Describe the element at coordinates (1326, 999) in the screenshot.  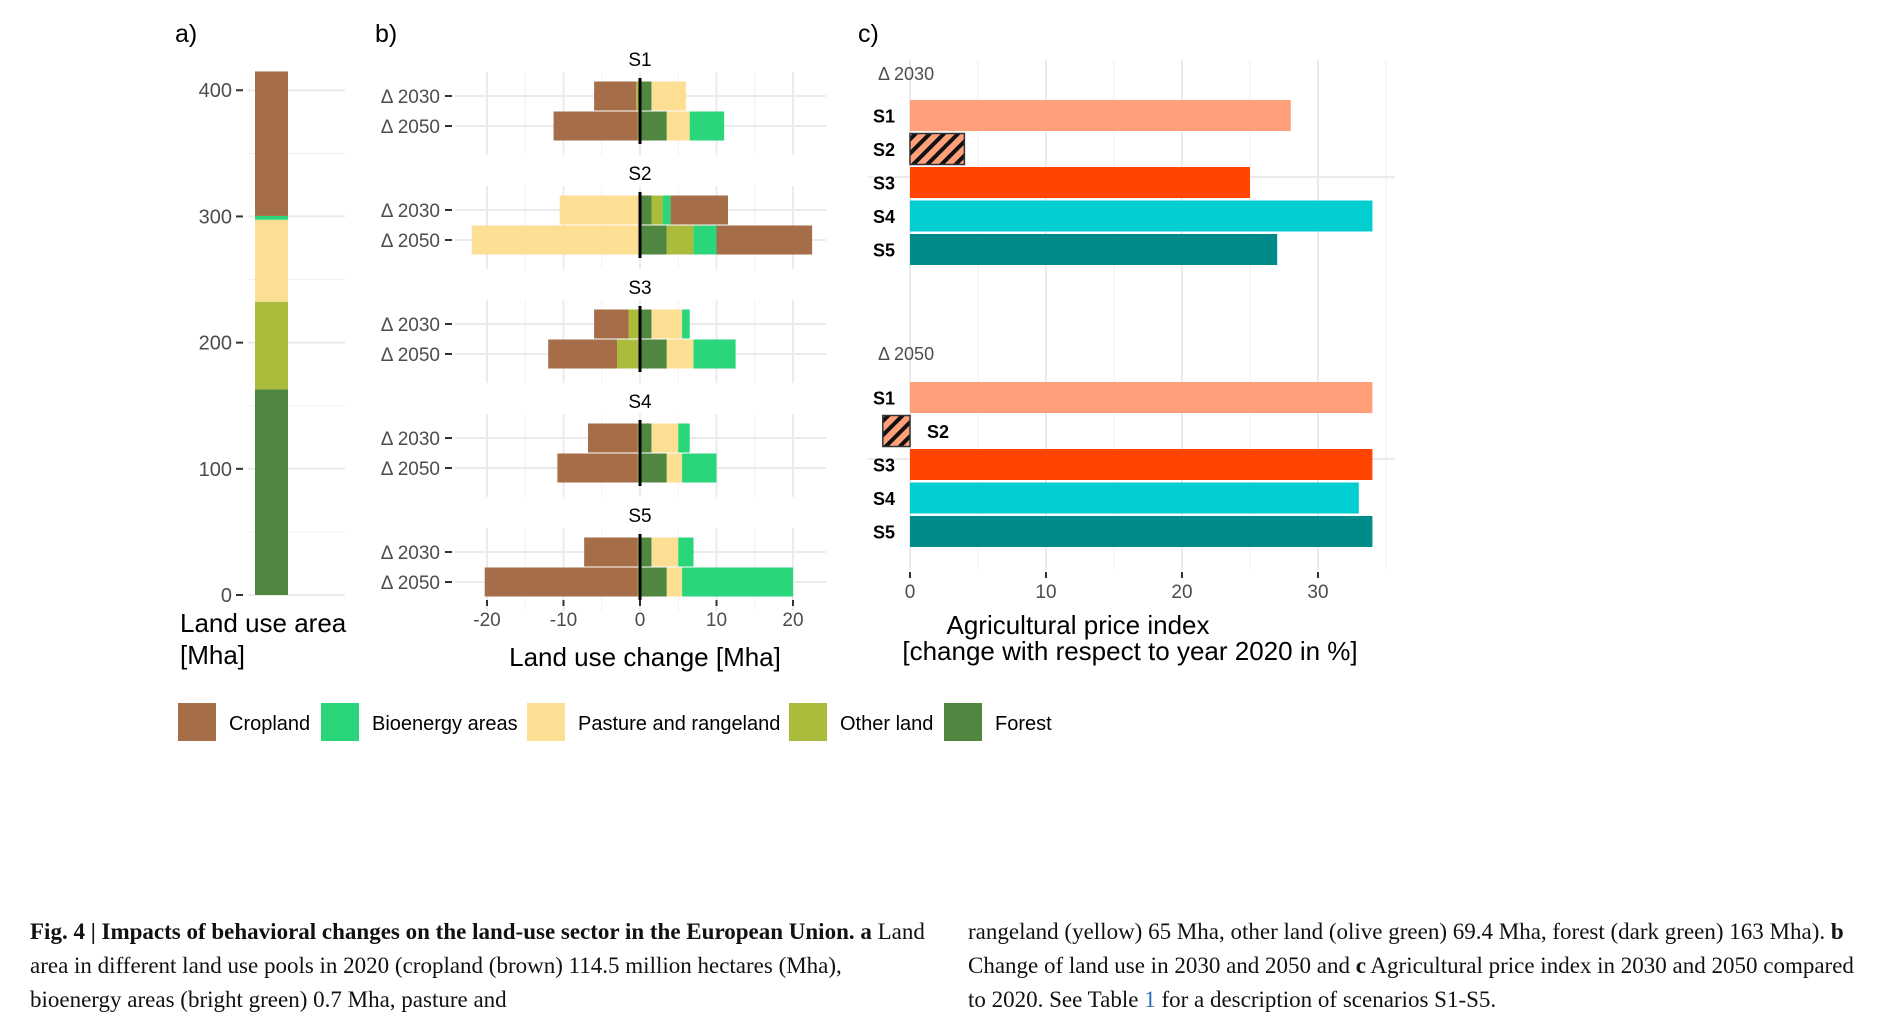
I see `caption-right-text-4: for a description of scenarios S1-S5.` at that location.